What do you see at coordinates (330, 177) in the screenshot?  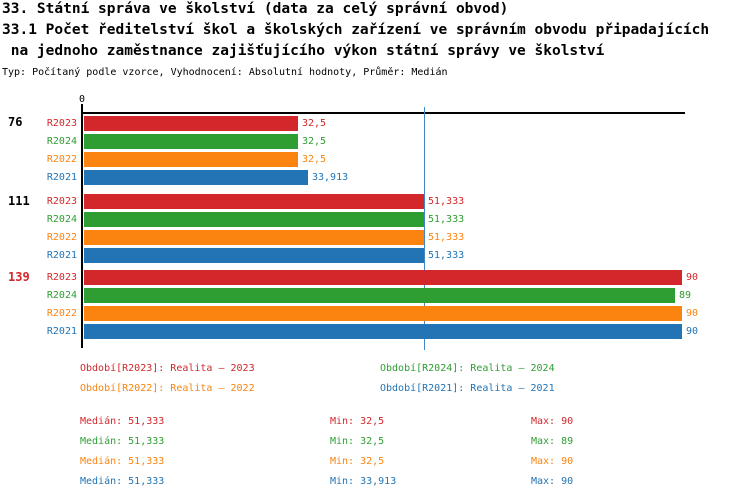 I see `bar-value-label: 33,913` at bounding box center [330, 177].